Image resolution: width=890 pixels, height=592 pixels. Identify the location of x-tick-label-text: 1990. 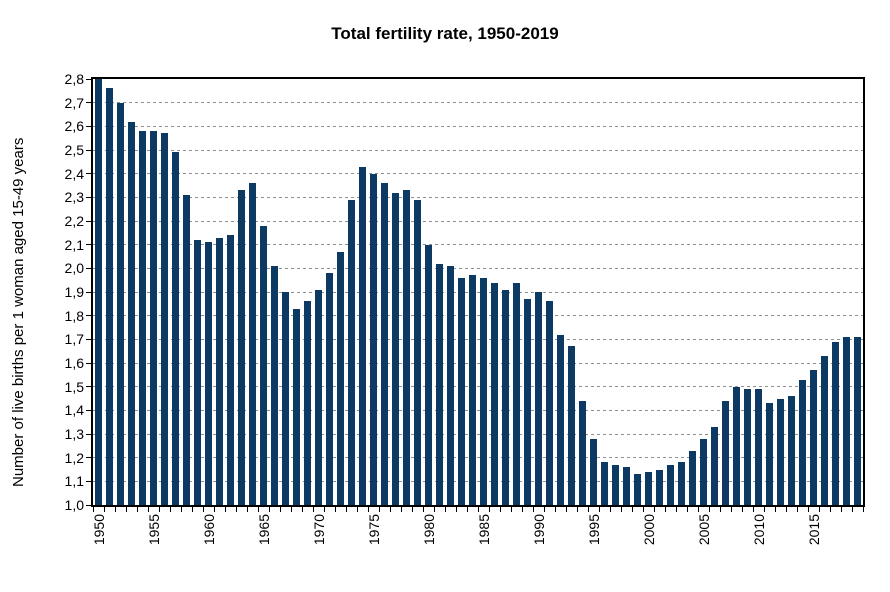
(538, 530).